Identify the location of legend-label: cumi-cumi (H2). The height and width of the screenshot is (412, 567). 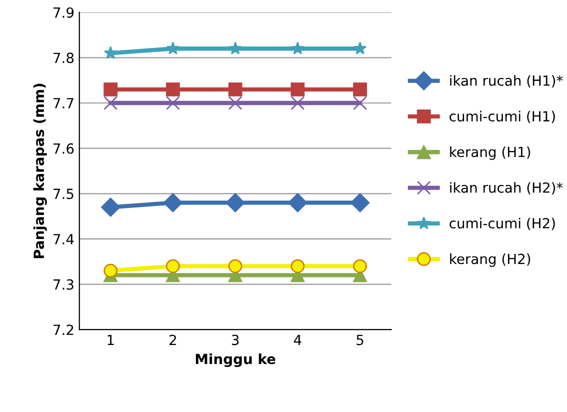
(502, 224).